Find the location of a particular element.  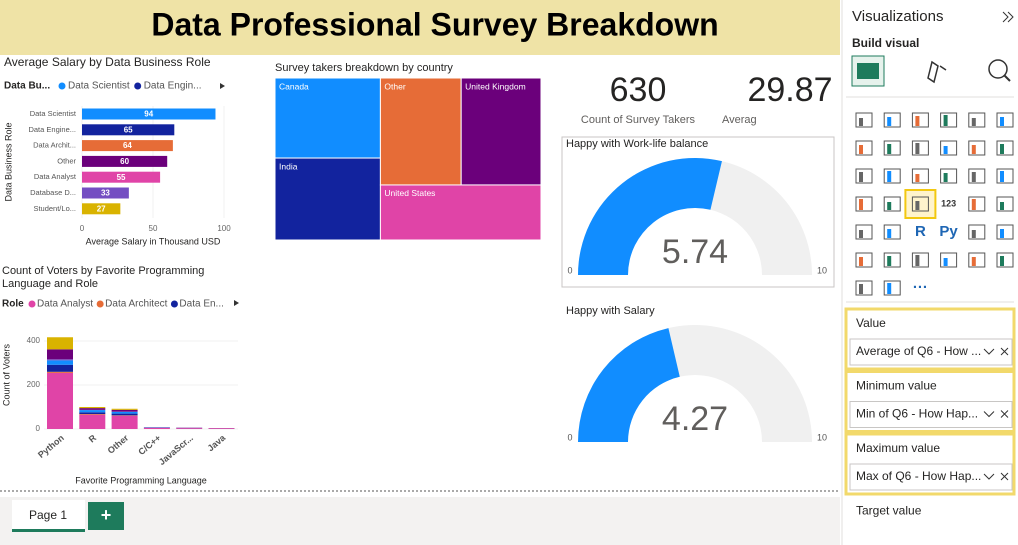

y-tick-label: 400 is located at coordinates (34, 340).